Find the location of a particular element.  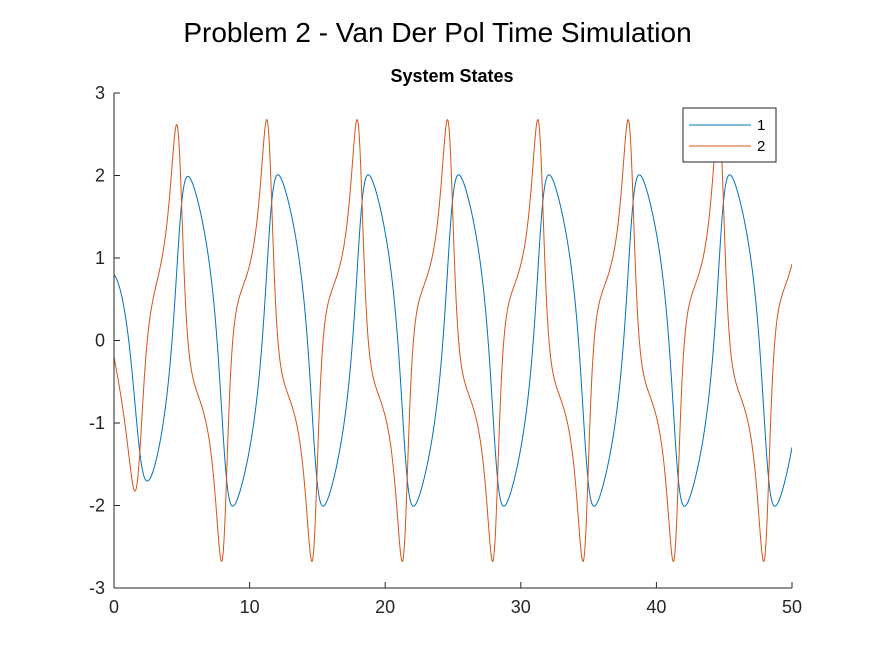

x-tick-label: 10 is located at coordinates (250, 607).